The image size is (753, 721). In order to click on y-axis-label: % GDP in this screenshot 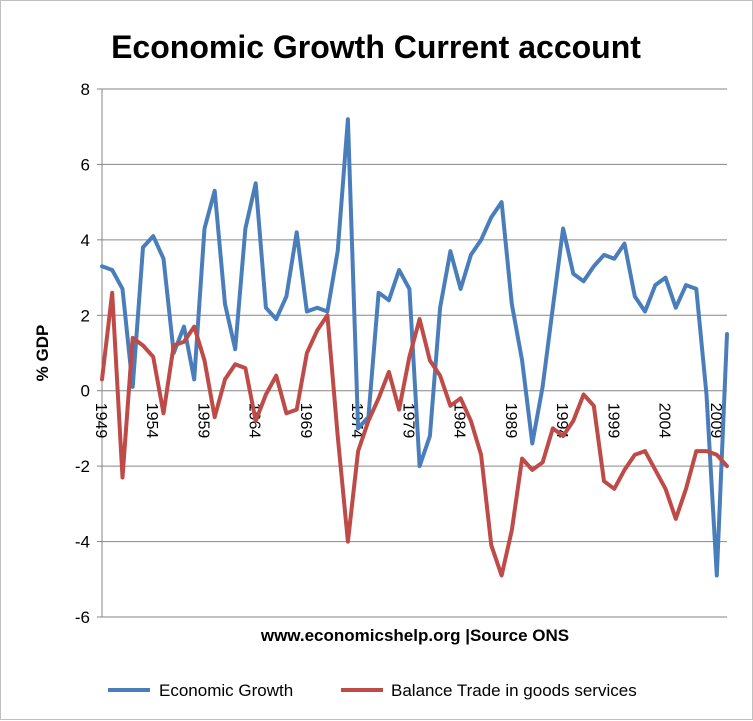, I will do `click(42, 353)`.